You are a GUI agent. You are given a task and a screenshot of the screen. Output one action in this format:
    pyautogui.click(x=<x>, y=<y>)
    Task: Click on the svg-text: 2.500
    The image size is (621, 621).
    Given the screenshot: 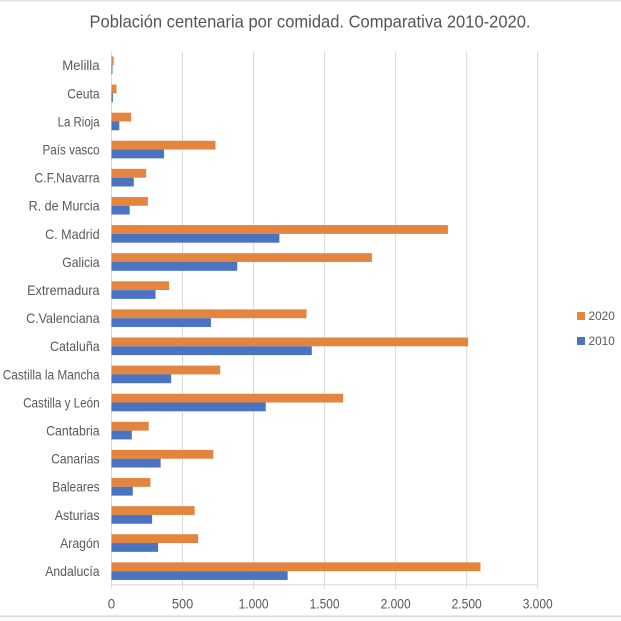 What is the action you would take?
    pyautogui.click(x=467, y=603)
    